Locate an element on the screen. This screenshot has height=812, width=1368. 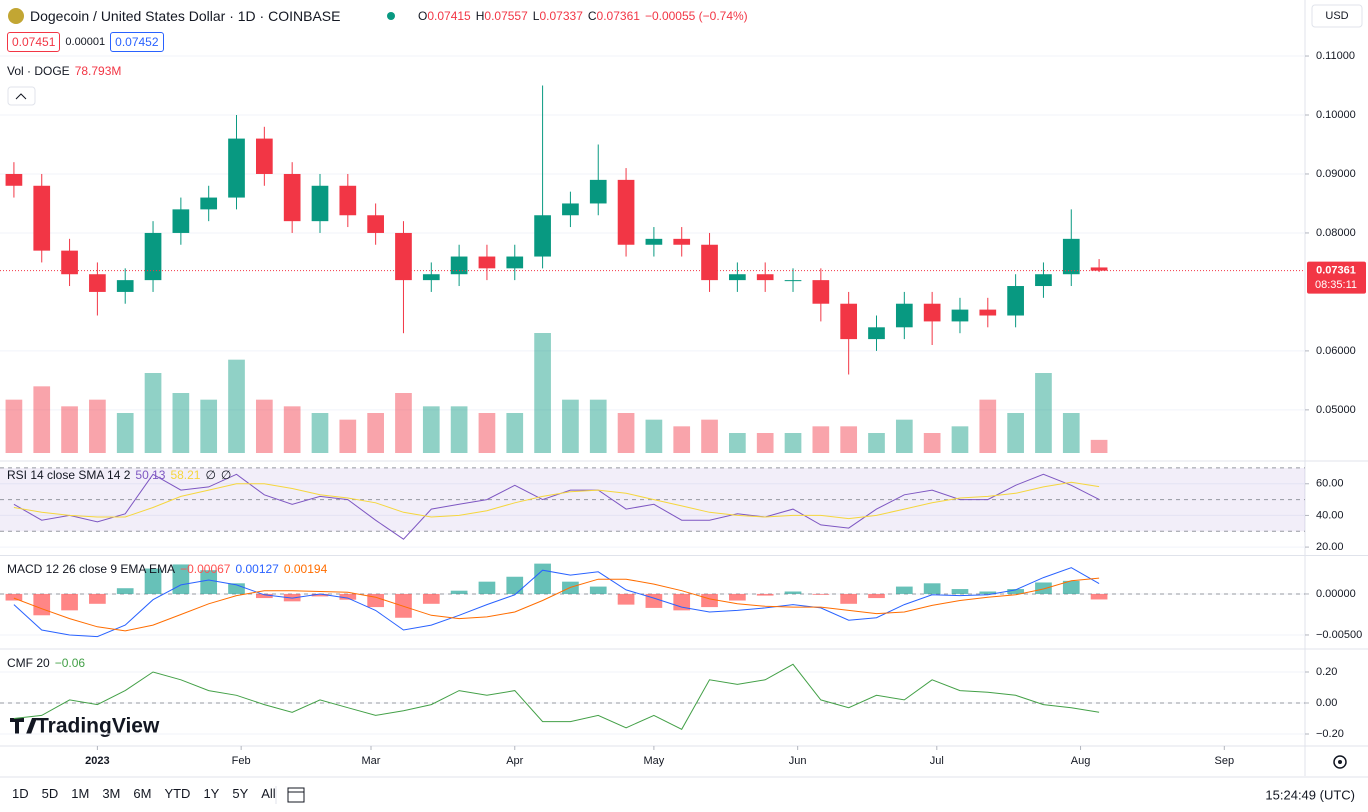
change: −0.00055 (−0.74%) is located at coordinates (696, 16).